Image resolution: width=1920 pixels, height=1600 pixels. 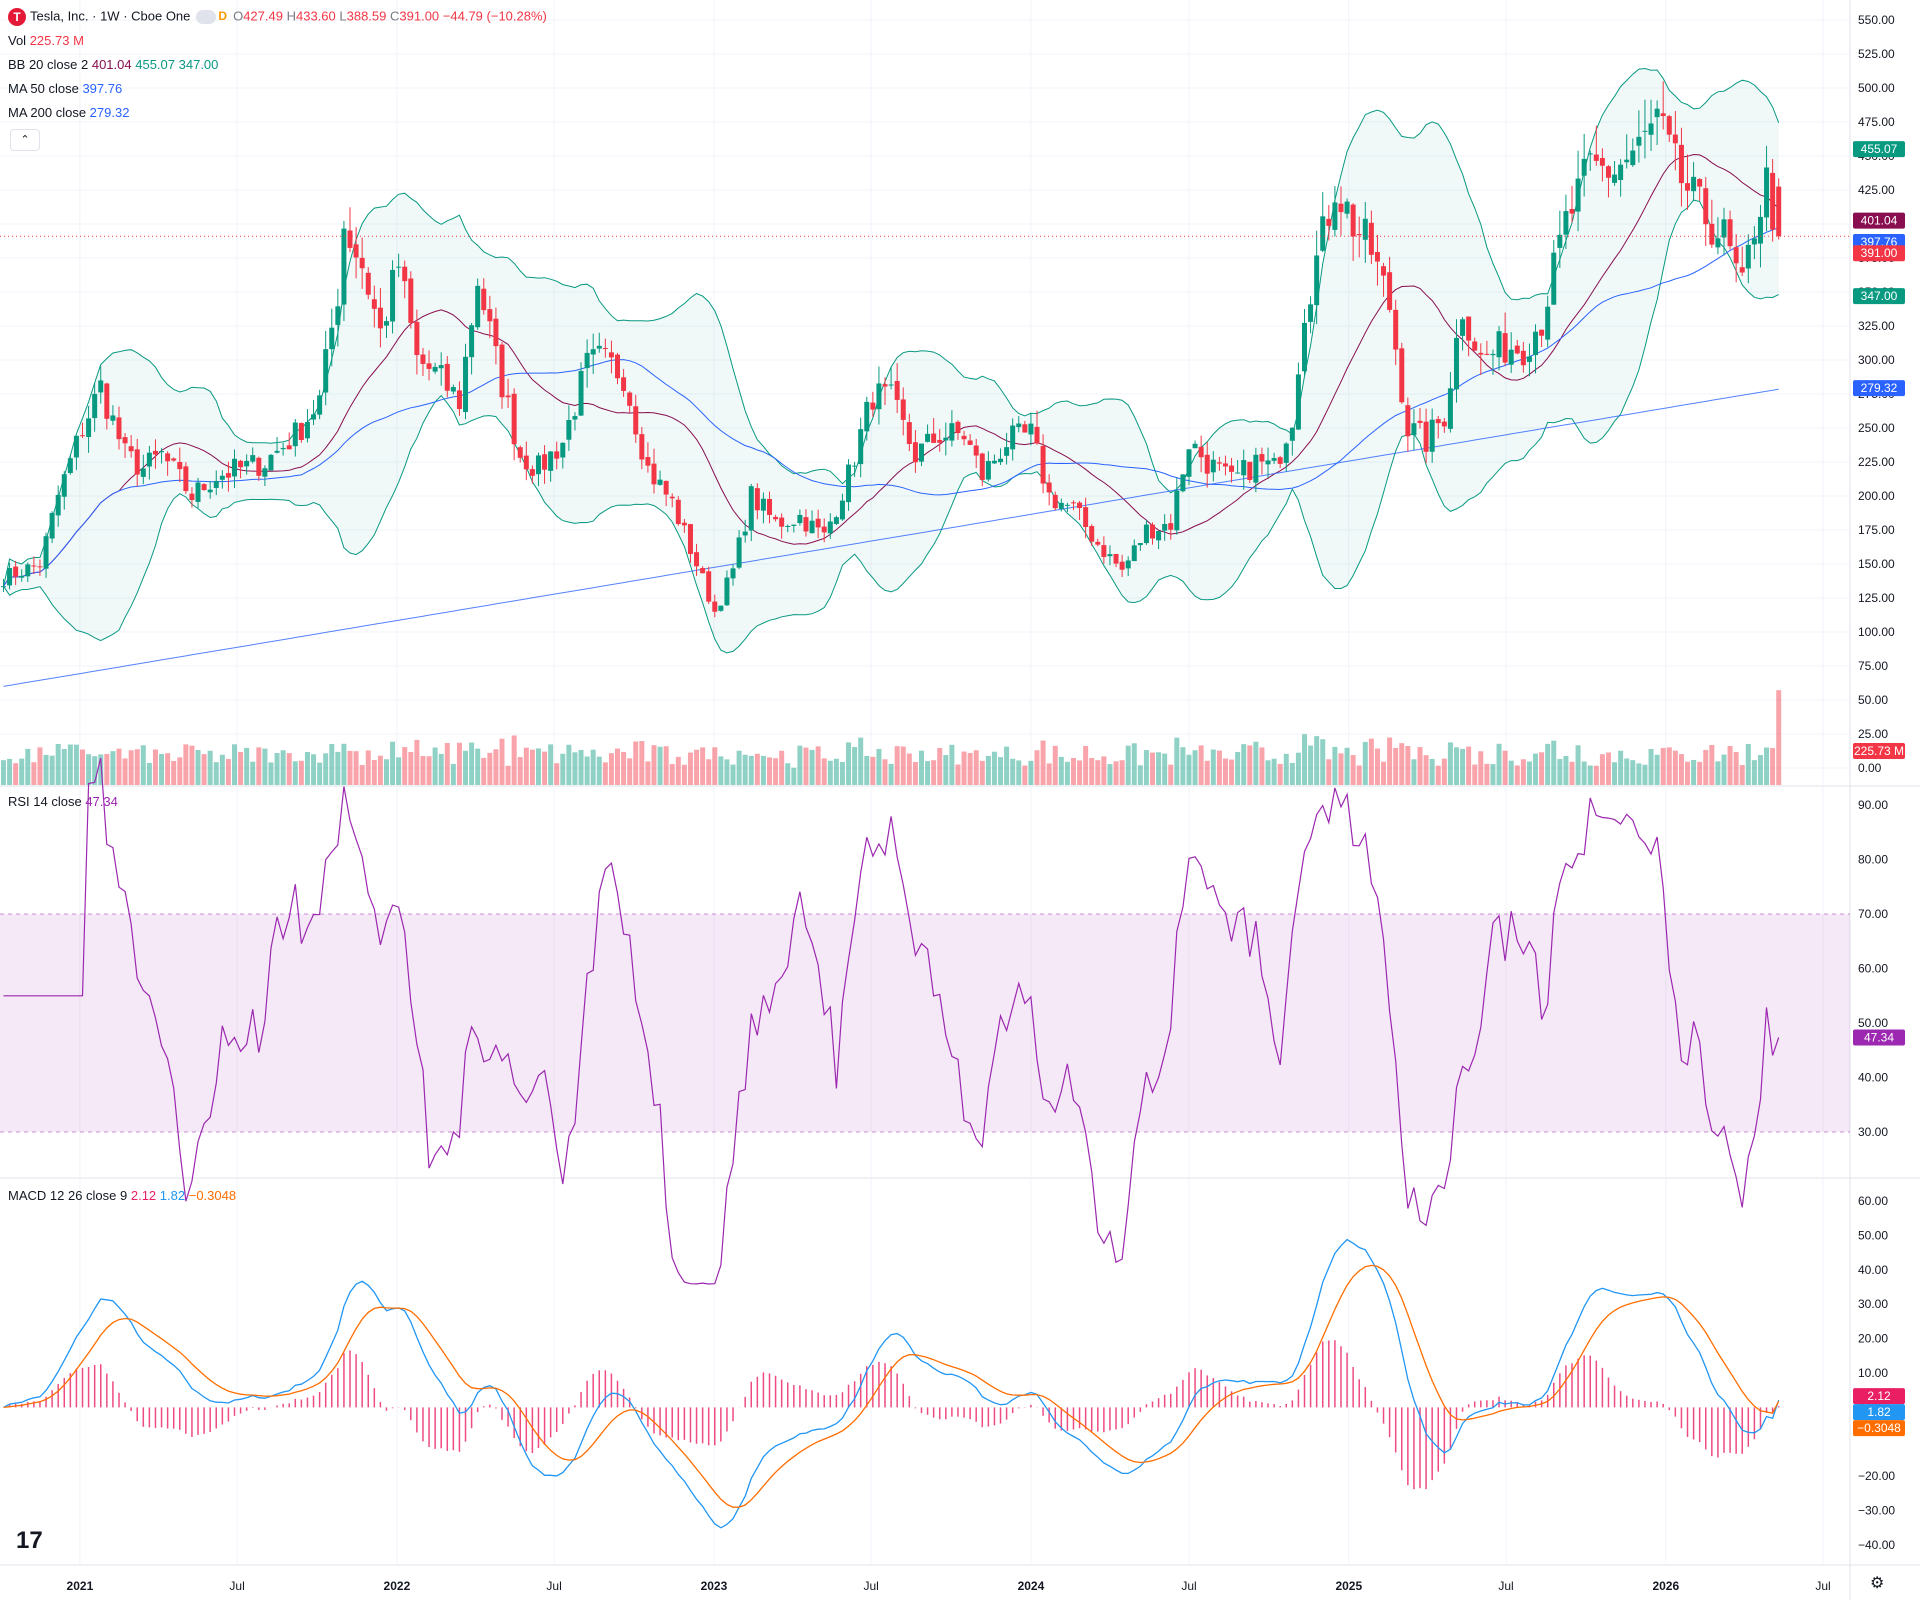 I want to click on price-tick-label: 50.00, so click(x=1873, y=700).